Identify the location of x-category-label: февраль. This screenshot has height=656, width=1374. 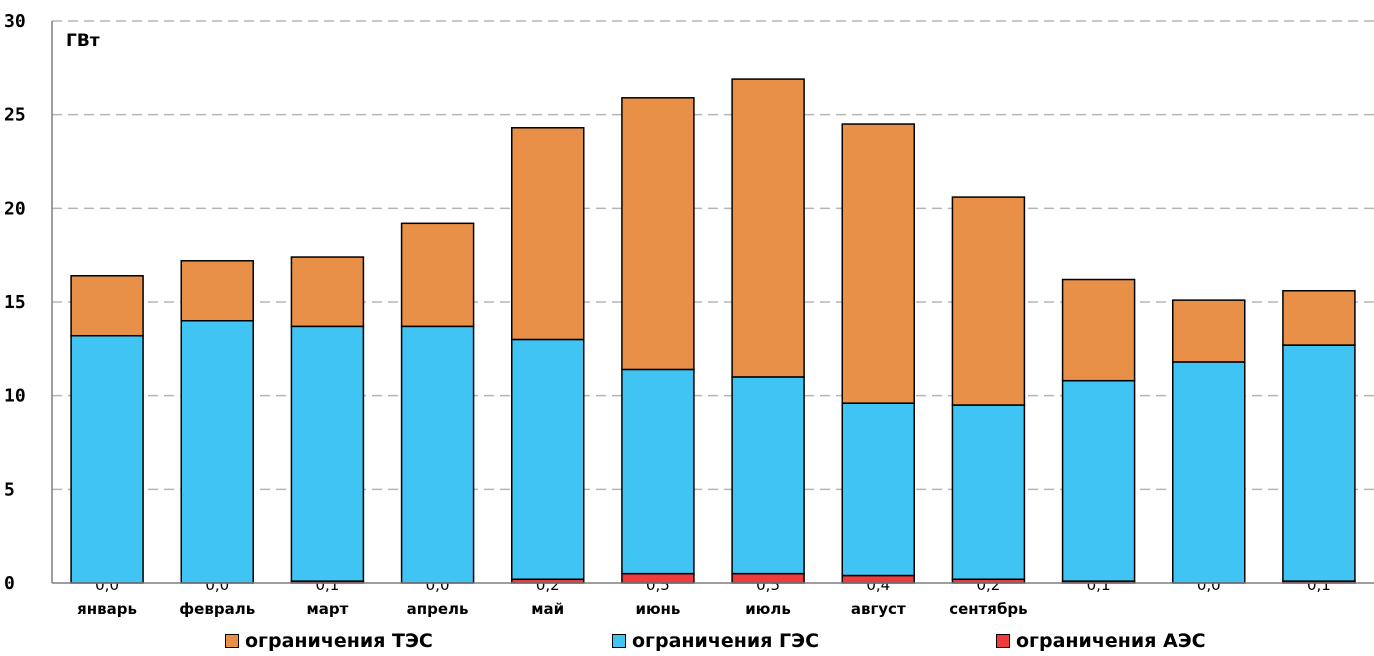
(217, 609).